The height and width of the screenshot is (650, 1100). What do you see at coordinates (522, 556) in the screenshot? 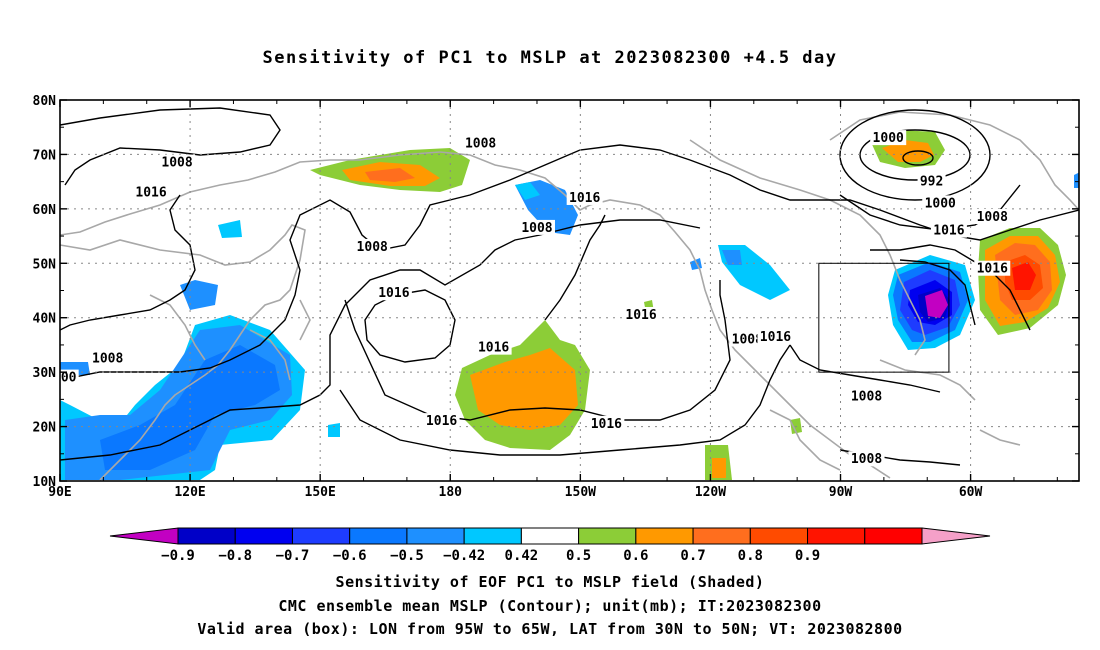
I see `colorbar-tick-label: 0.42` at bounding box center [522, 556].